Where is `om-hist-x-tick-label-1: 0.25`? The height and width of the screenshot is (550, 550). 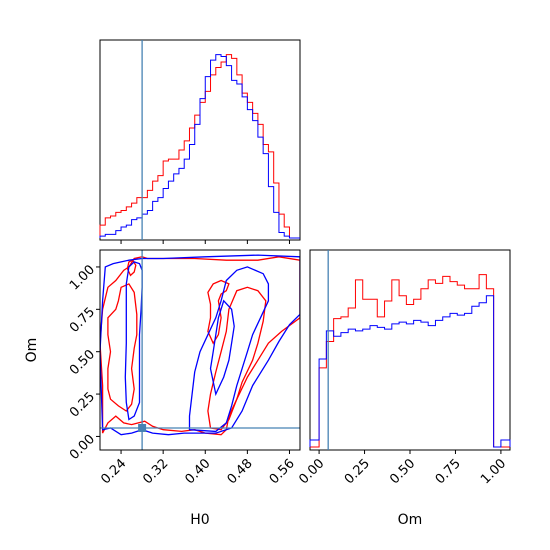 om-hist-x-tick-label-1: 0.25 is located at coordinates (357, 471).